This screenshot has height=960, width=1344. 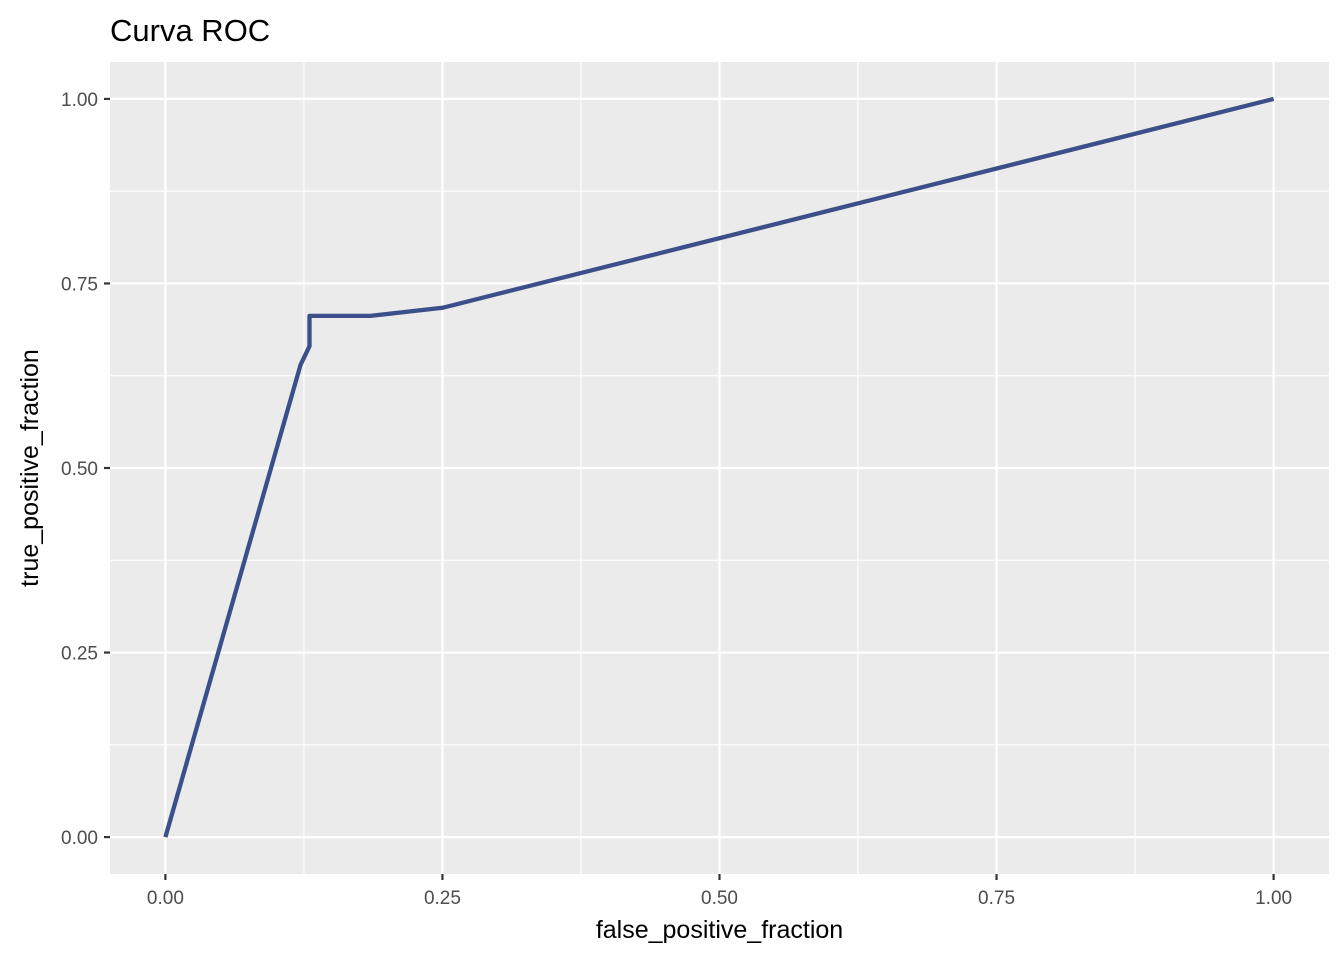 What do you see at coordinates (719, 898) in the screenshot?
I see `x-tick-label: 0.50` at bounding box center [719, 898].